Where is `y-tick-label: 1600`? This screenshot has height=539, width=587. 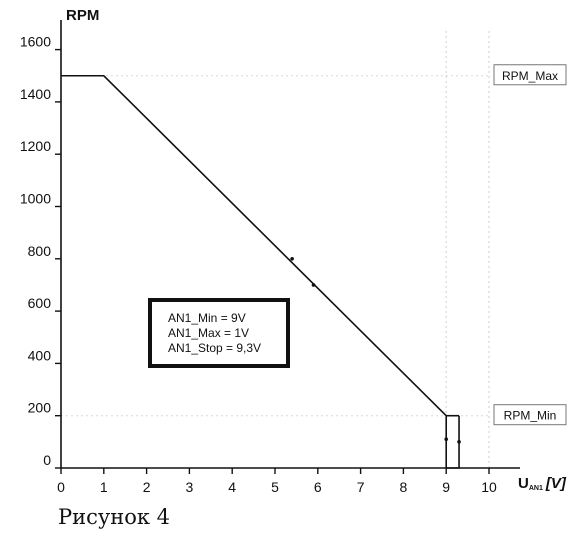
y-tick-label: 1600 is located at coordinates (35, 42).